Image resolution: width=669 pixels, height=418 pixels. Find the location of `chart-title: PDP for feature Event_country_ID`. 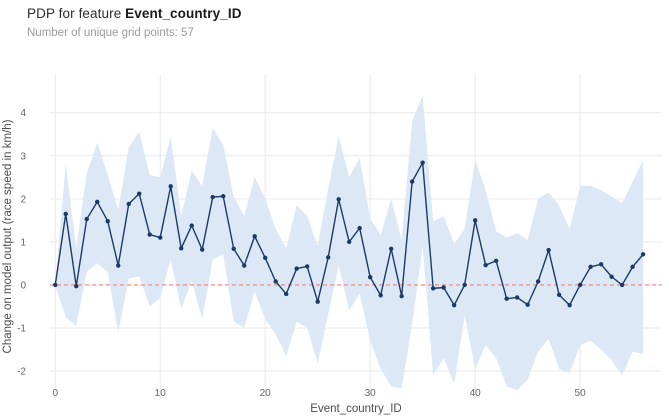

chart-title: PDP for feature Event_country_ID is located at coordinates (134, 13).